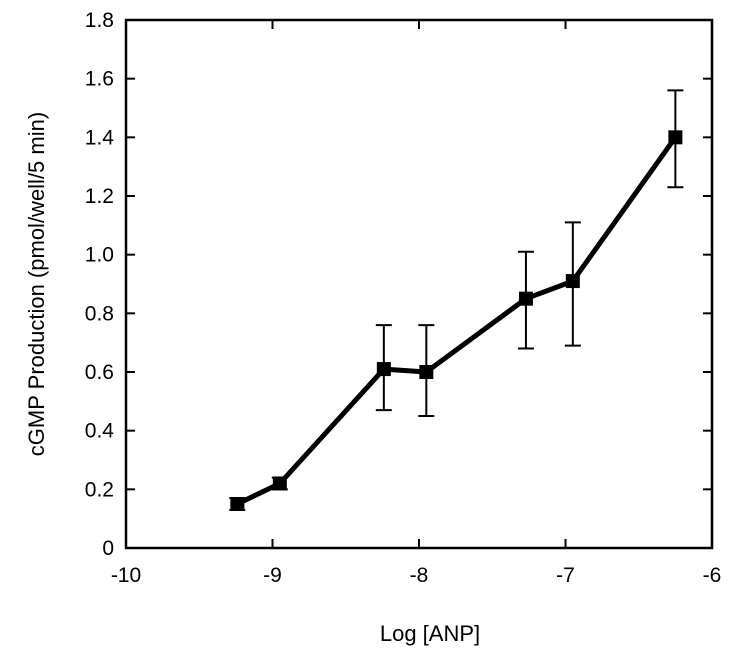 Image resolution: width=738 pixels, height=651 pixels. Describe the element at coordinates (99, 313) in the screenshot. I see `y-tick-label: 0.8` at that location.